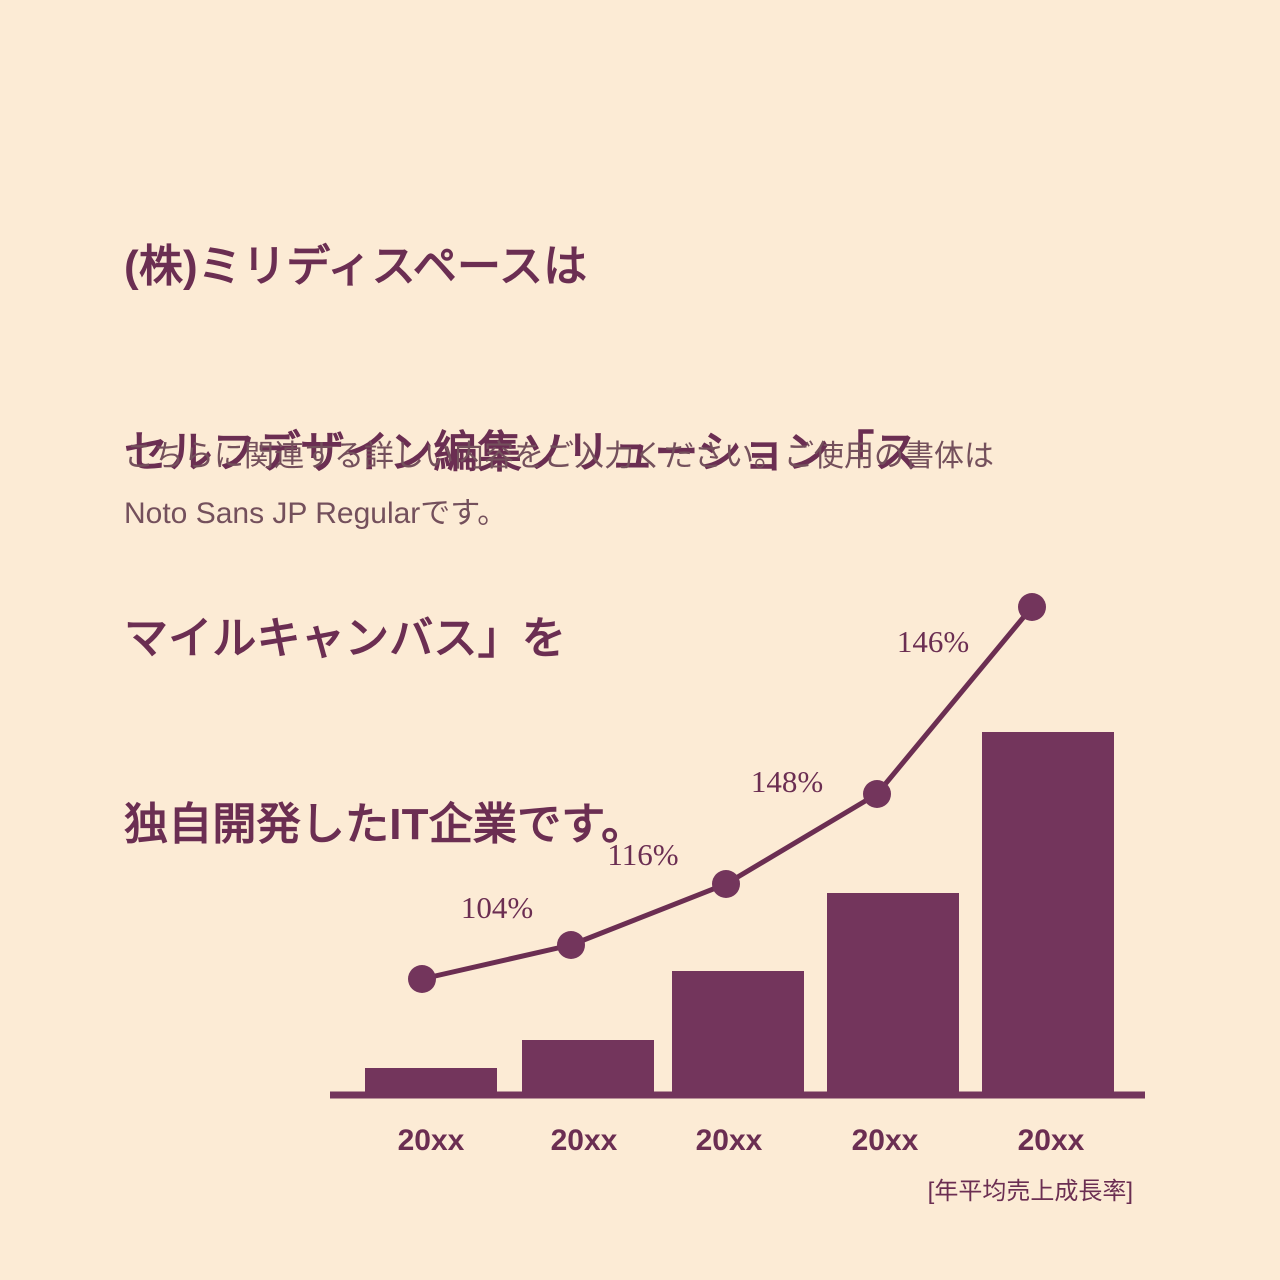  I want to click on x-tick-label-5: 20xx, so click(1051, 1140).